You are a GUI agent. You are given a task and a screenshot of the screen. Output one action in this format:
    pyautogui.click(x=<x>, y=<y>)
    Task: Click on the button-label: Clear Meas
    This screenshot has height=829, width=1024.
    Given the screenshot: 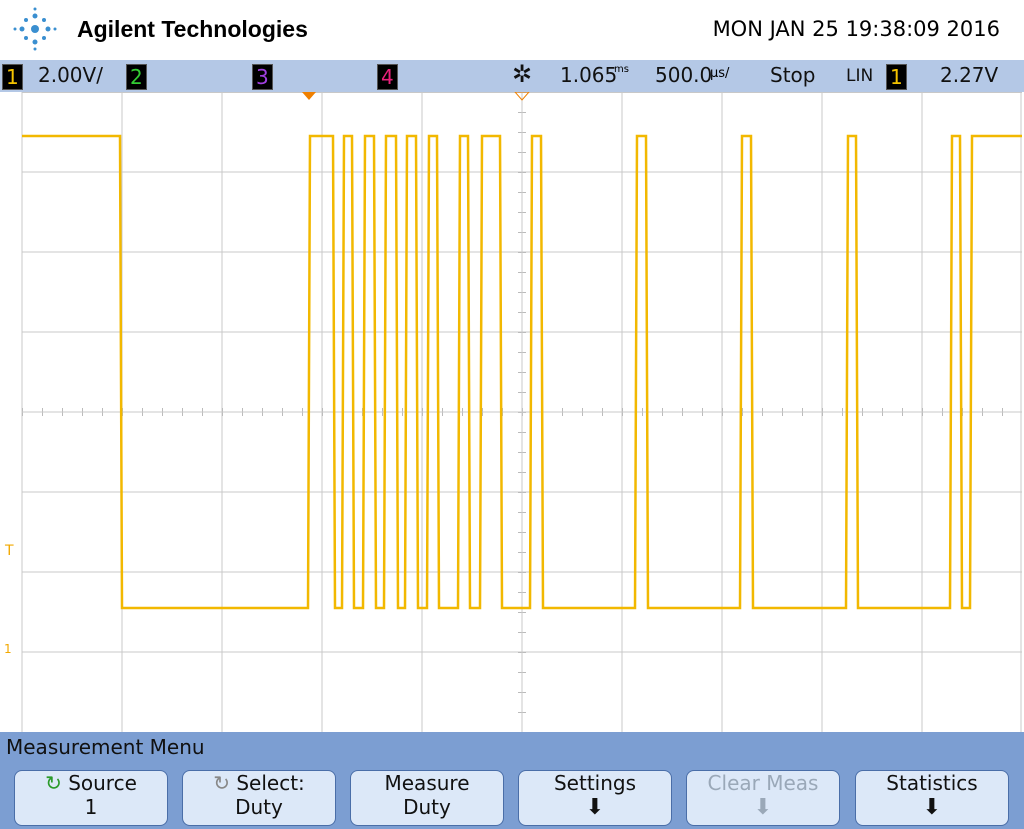 What is the action you would take?
    pyautogui.click(x=763, y=783)
    